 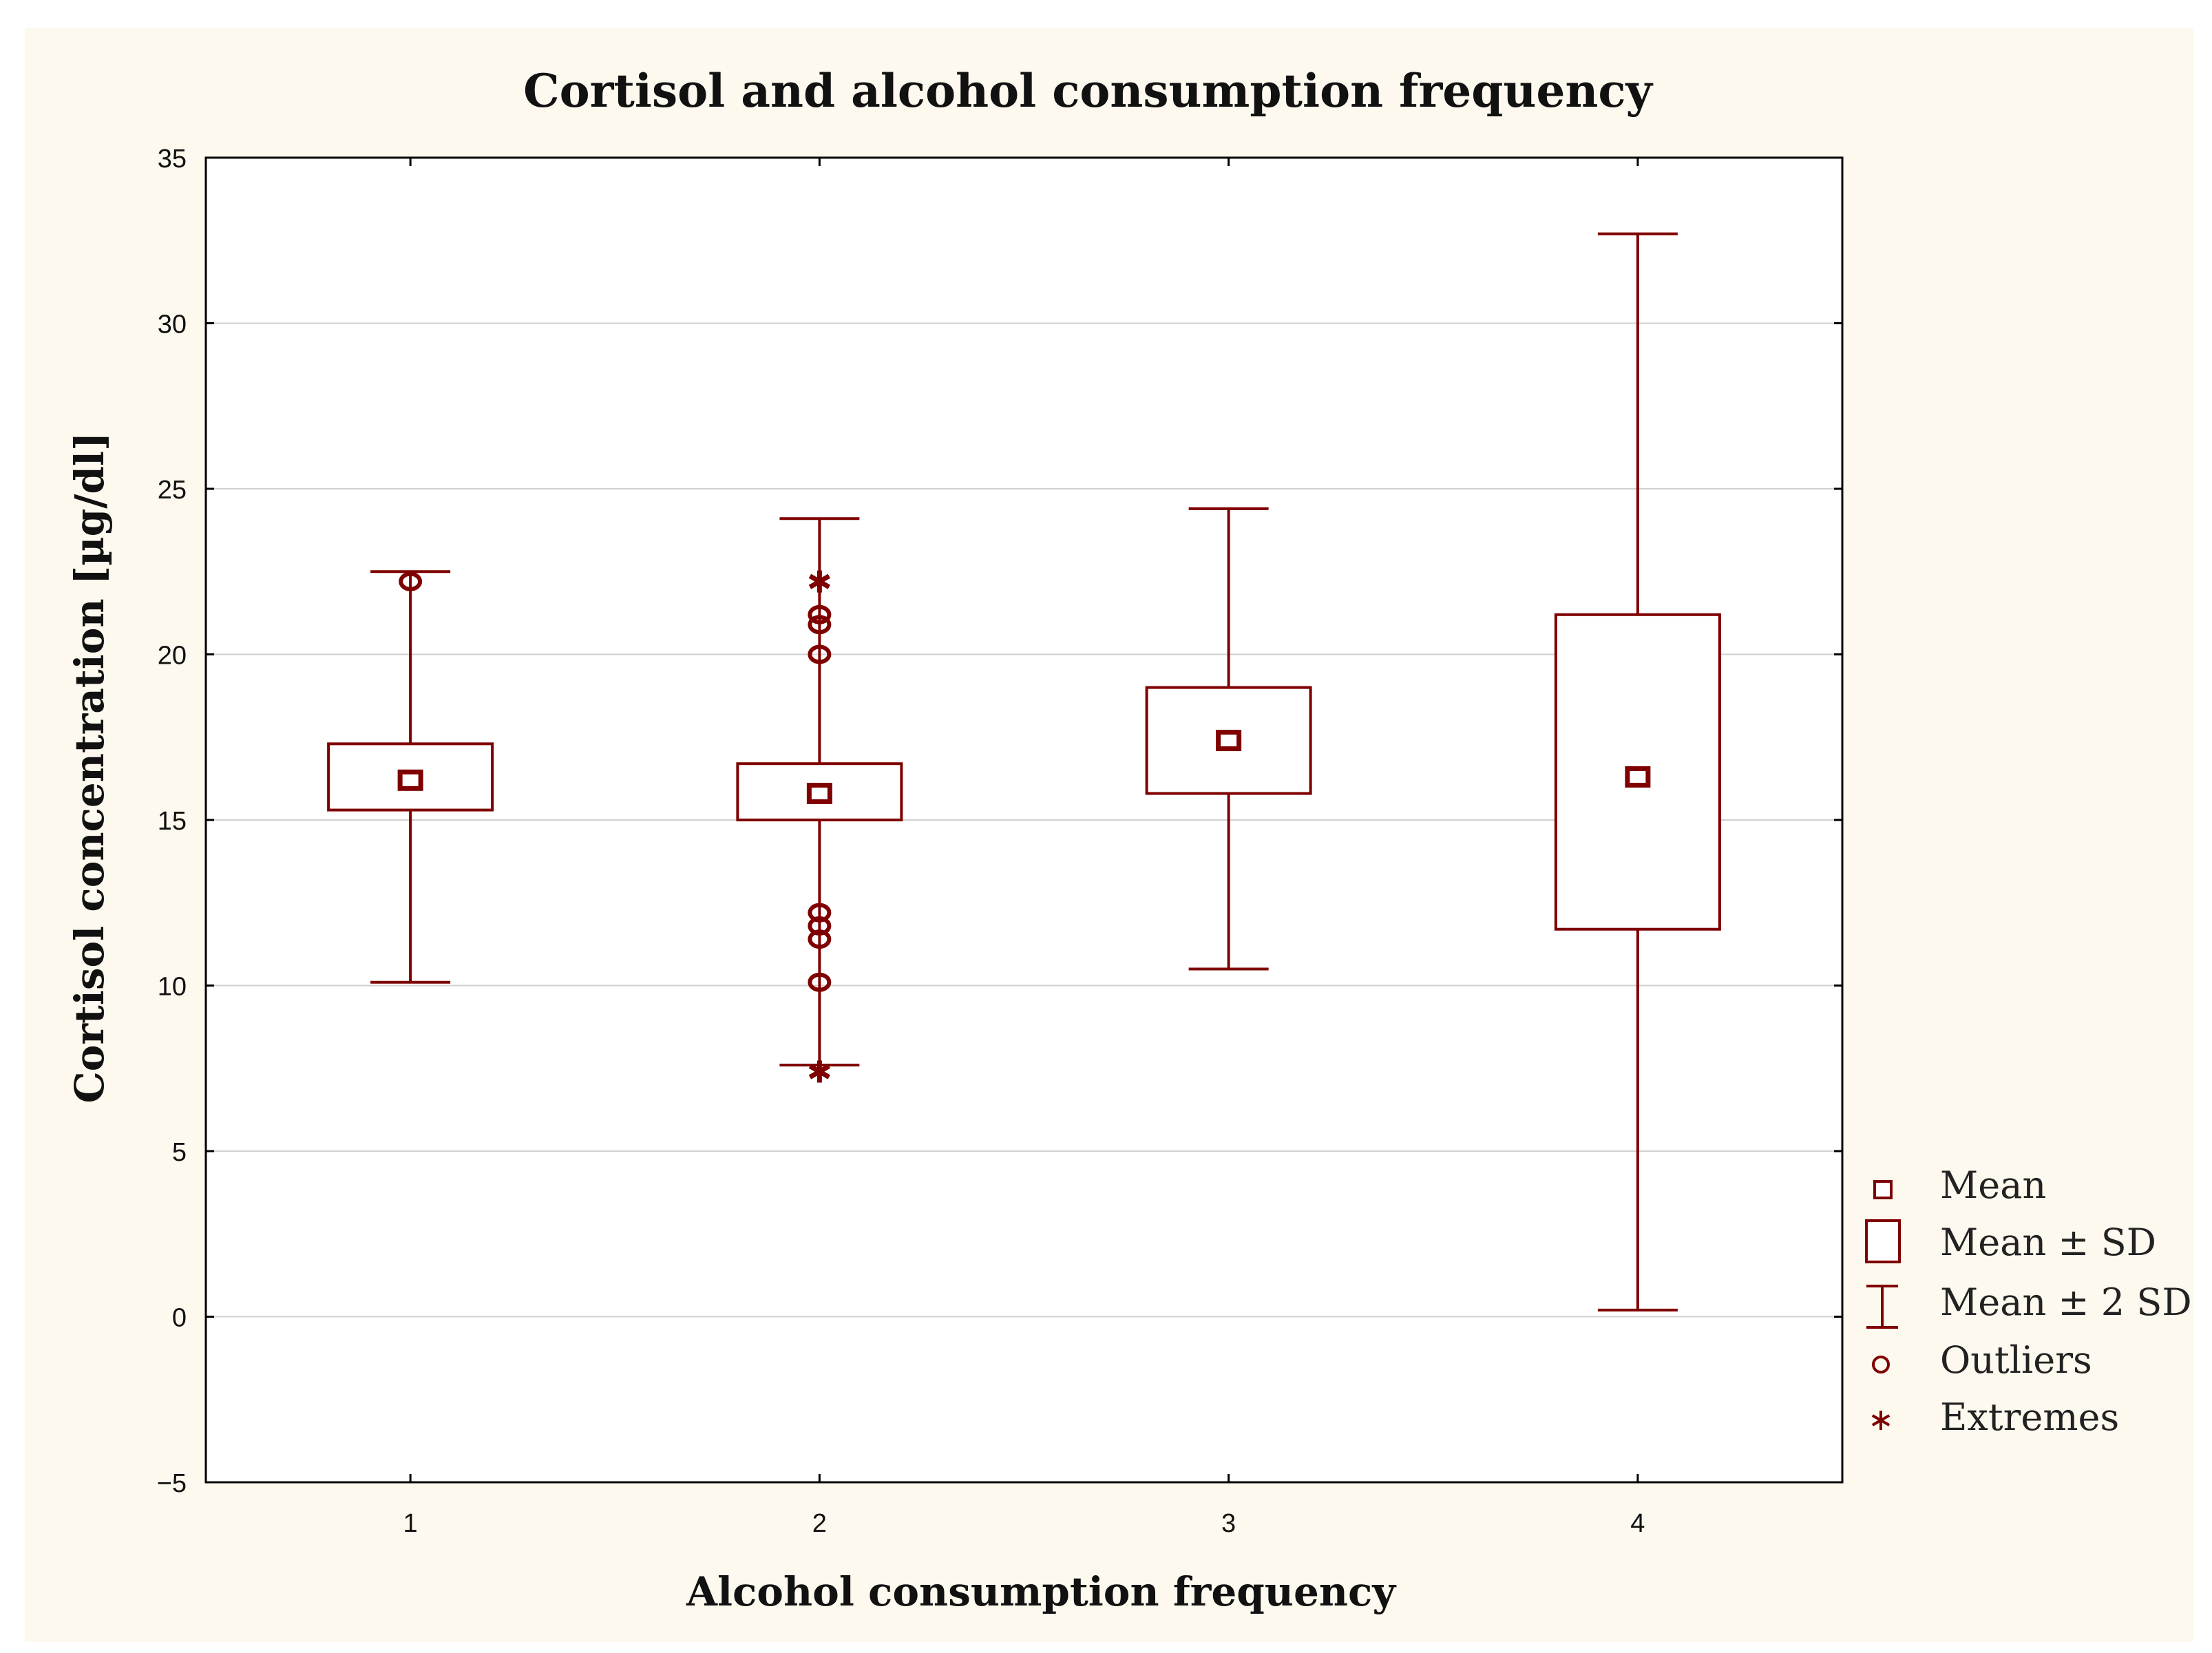 I want to click on y-tick-label: 20, so click(x=172, y=656).